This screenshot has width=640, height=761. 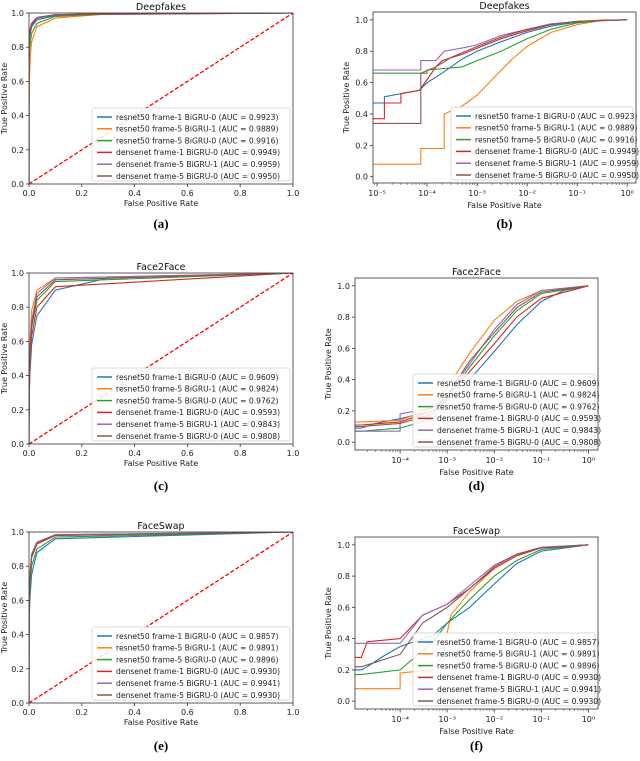 What do you see at coordinates (477, 485) in the screenshot?
I see `panel-letter: (d)` at bounding box center [477, 485].